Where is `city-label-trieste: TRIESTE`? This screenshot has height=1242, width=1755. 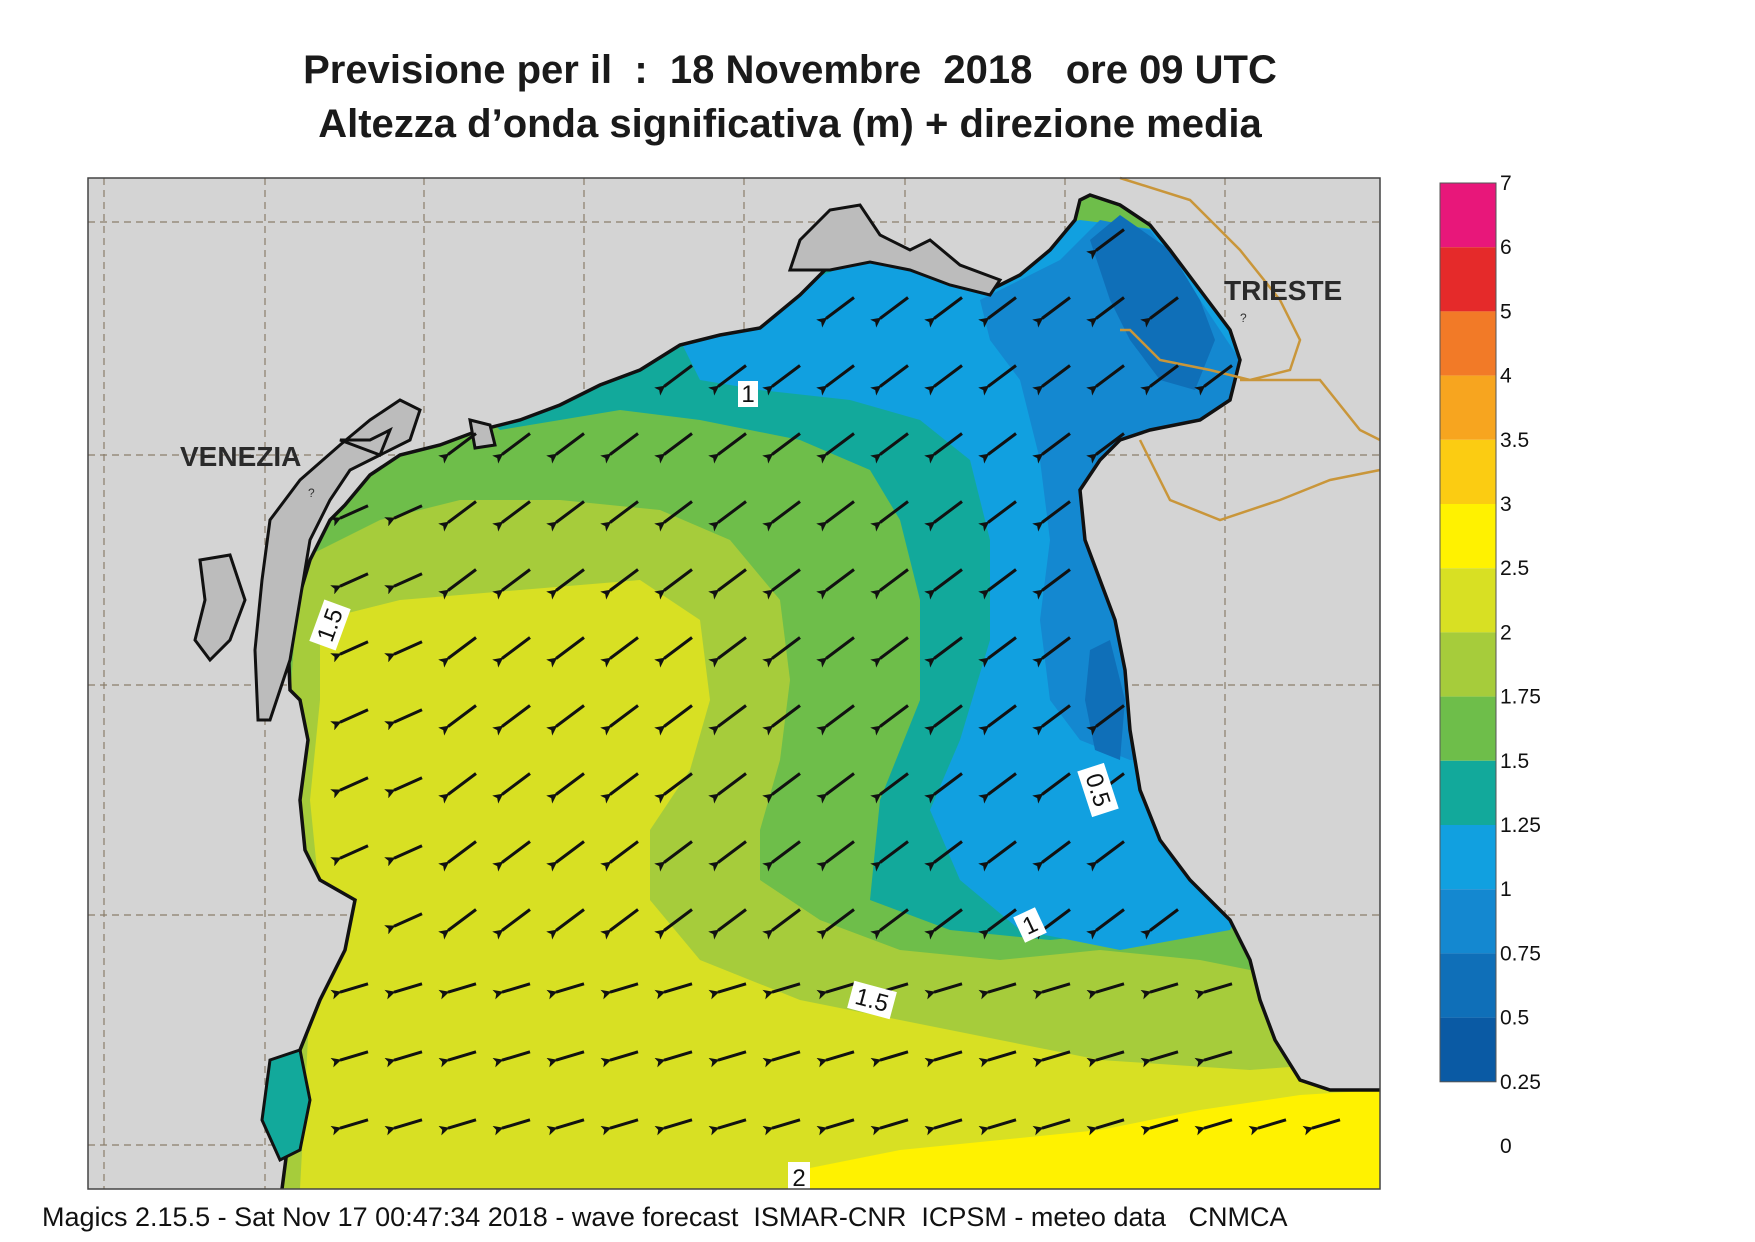
city-label-trieste: TRIESTE is located at coordinates (1283, 290).